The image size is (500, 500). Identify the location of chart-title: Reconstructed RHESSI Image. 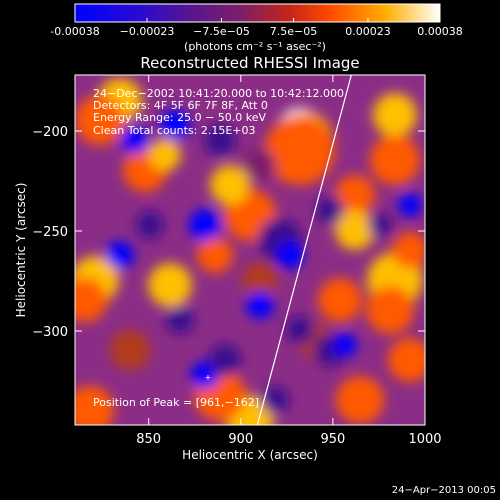
(249, 63).